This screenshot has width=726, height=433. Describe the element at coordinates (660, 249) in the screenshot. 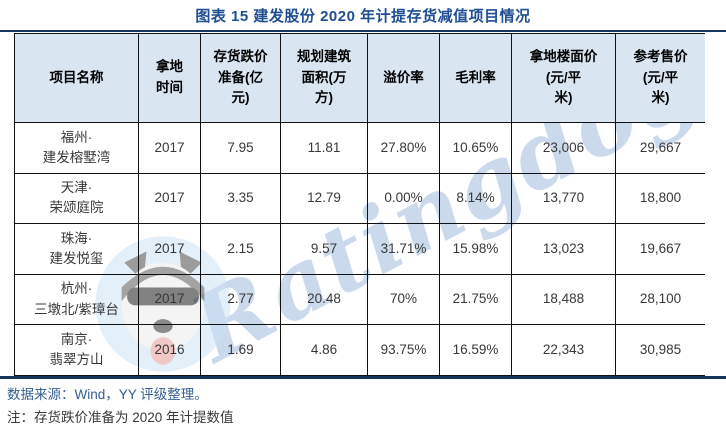

I see `table-cell: 19,667` at that location.